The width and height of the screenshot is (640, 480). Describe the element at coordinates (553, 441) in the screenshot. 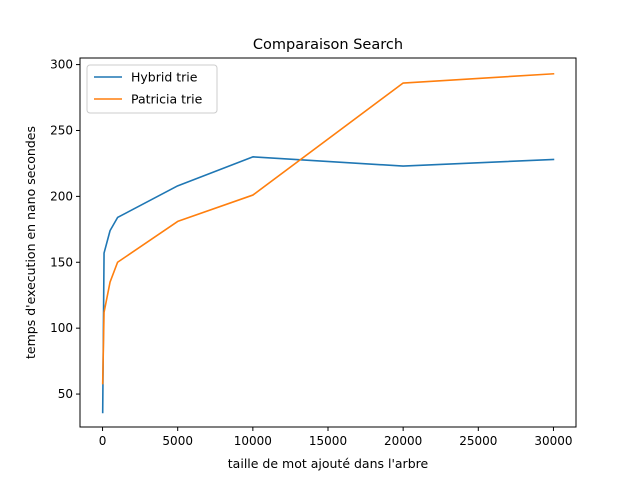

I see `x-tick-label: 30000` at that location.